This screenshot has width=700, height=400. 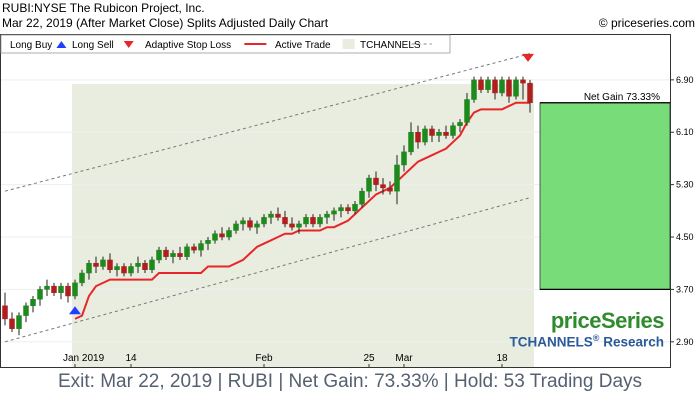 What do you see at coordinates (131, 358) in the screenshot?
I see `x-tick-label: 14` at bounding box center [131, 358].